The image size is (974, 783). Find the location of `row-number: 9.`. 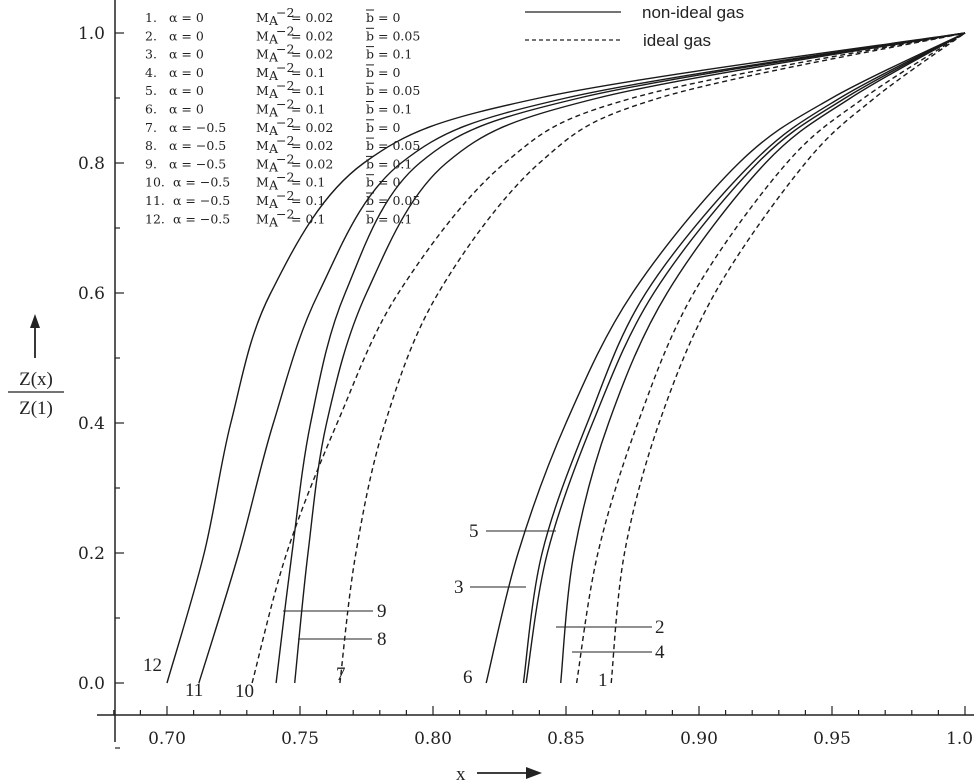

row-number: 9. is located at coordinates (151, 163).